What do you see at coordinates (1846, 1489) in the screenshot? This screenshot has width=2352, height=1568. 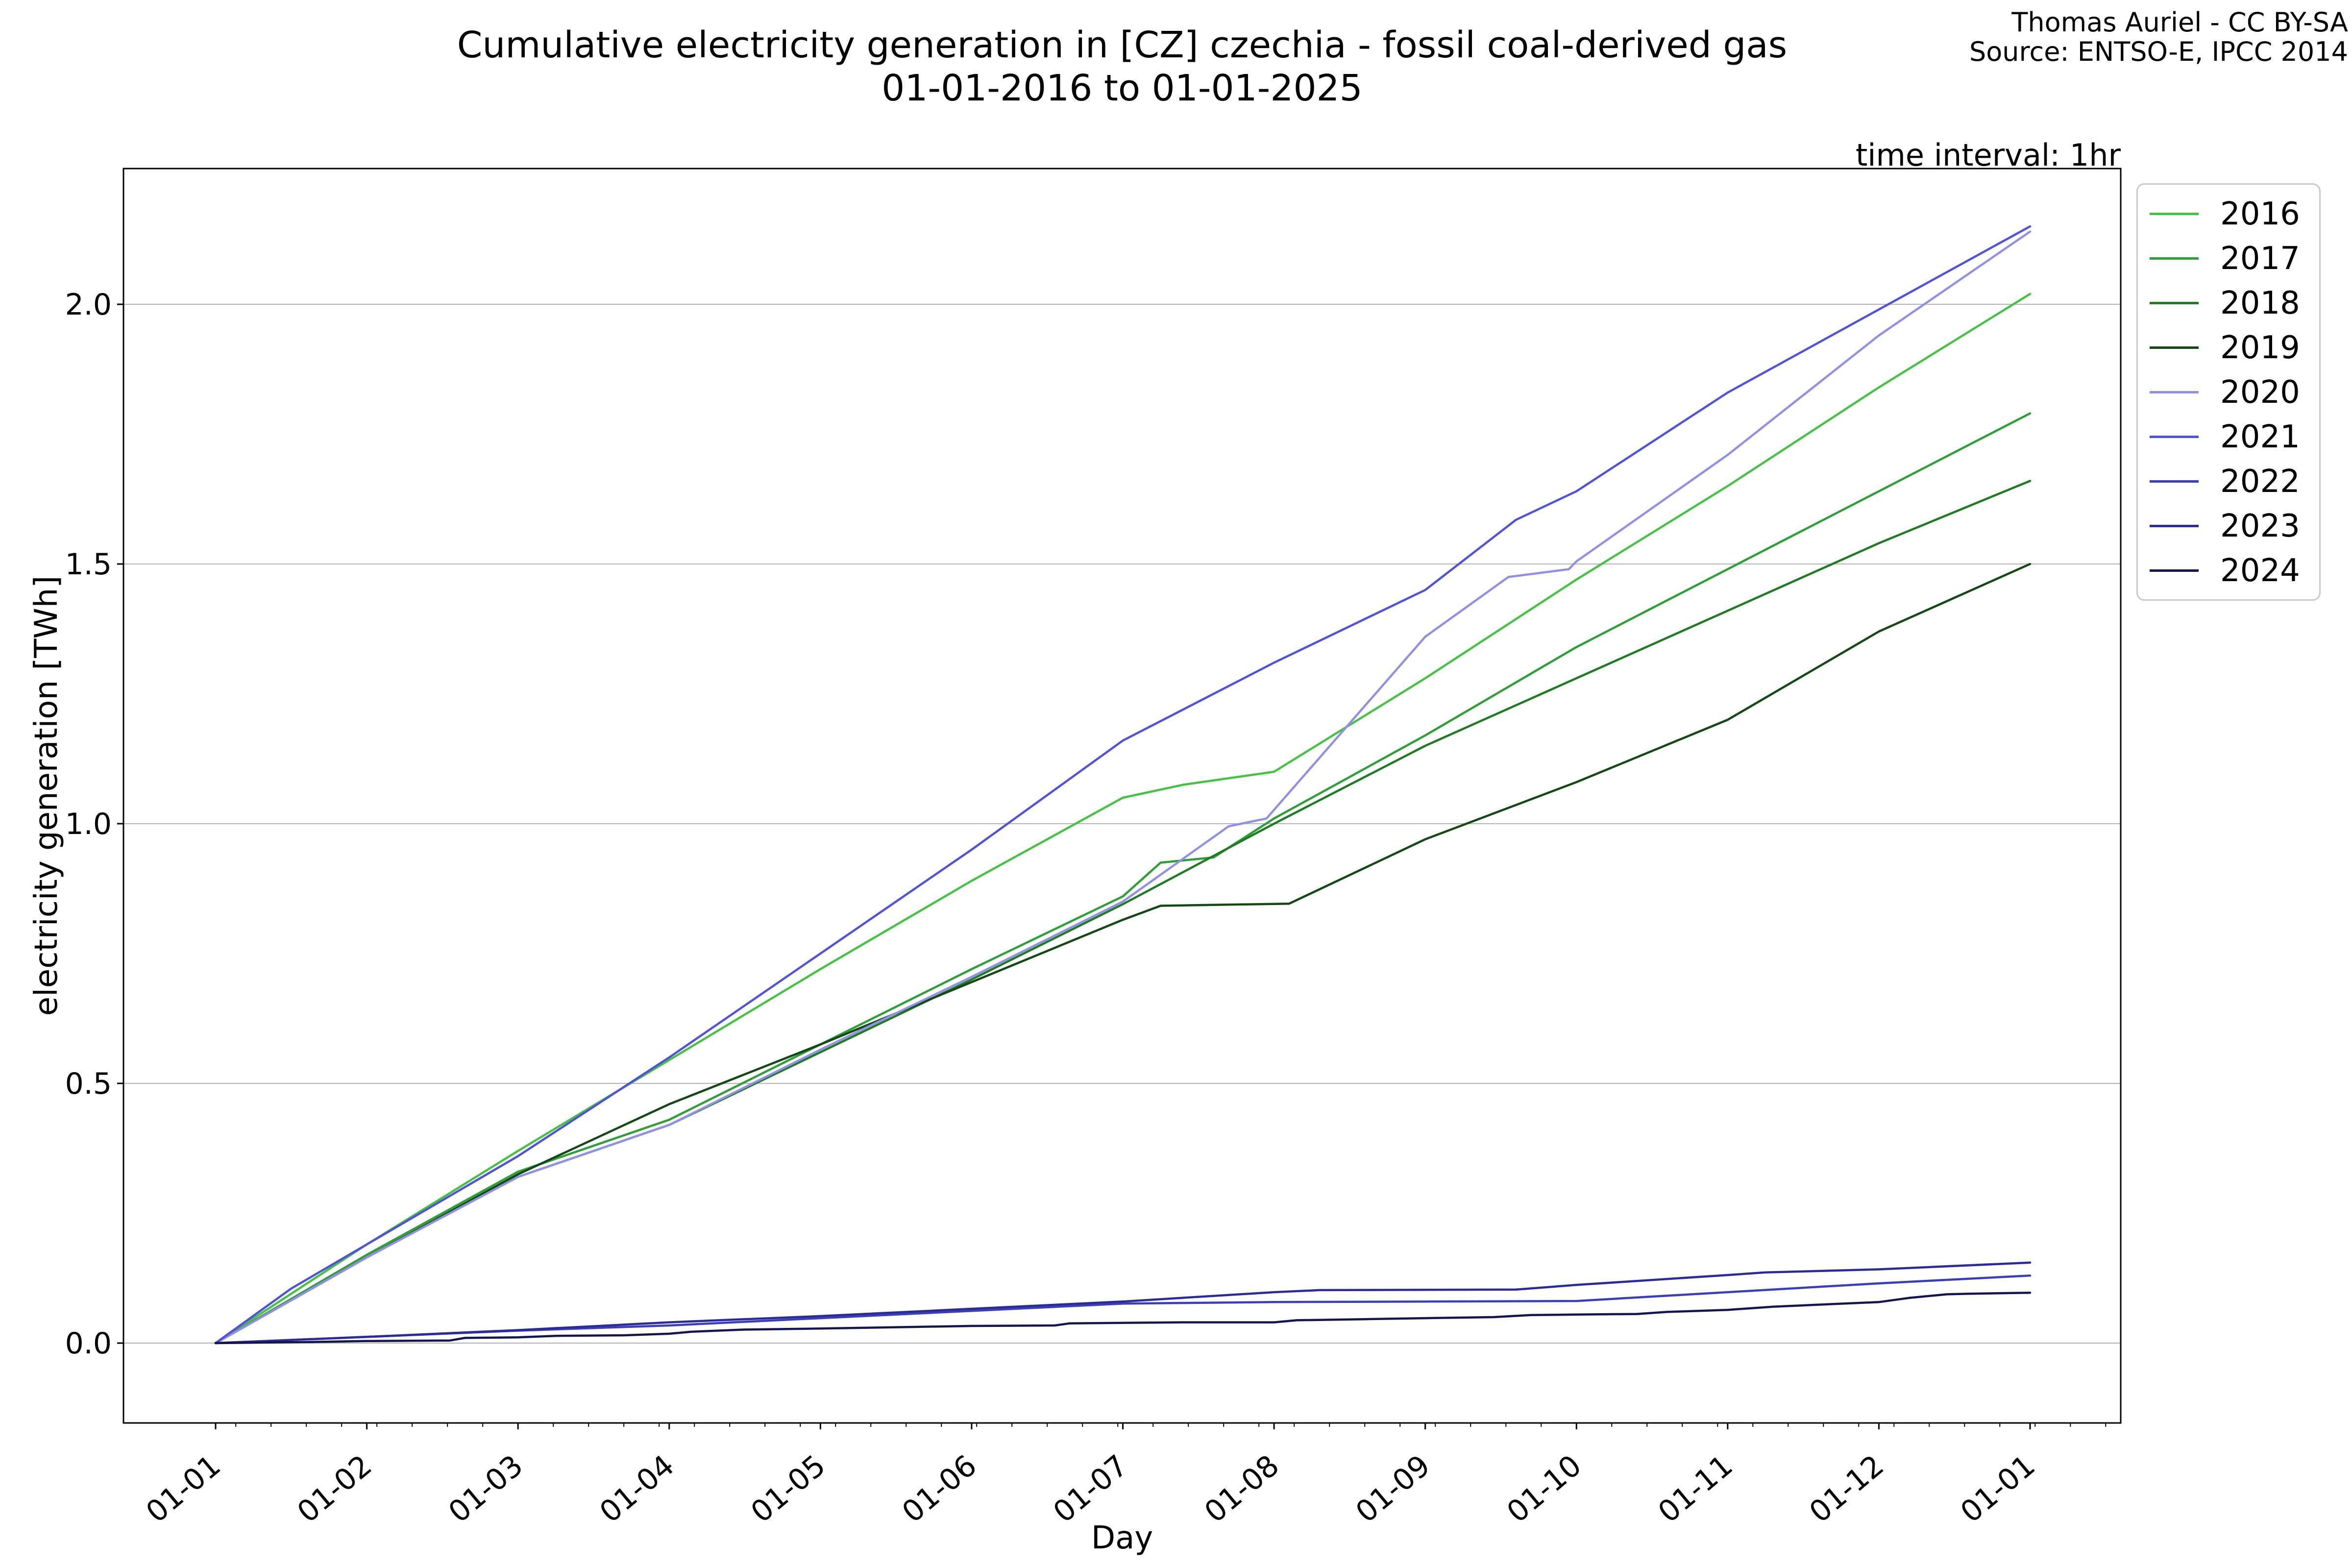 I see `x-tick-label: 01-12` at bounding box center [1846, 1489].